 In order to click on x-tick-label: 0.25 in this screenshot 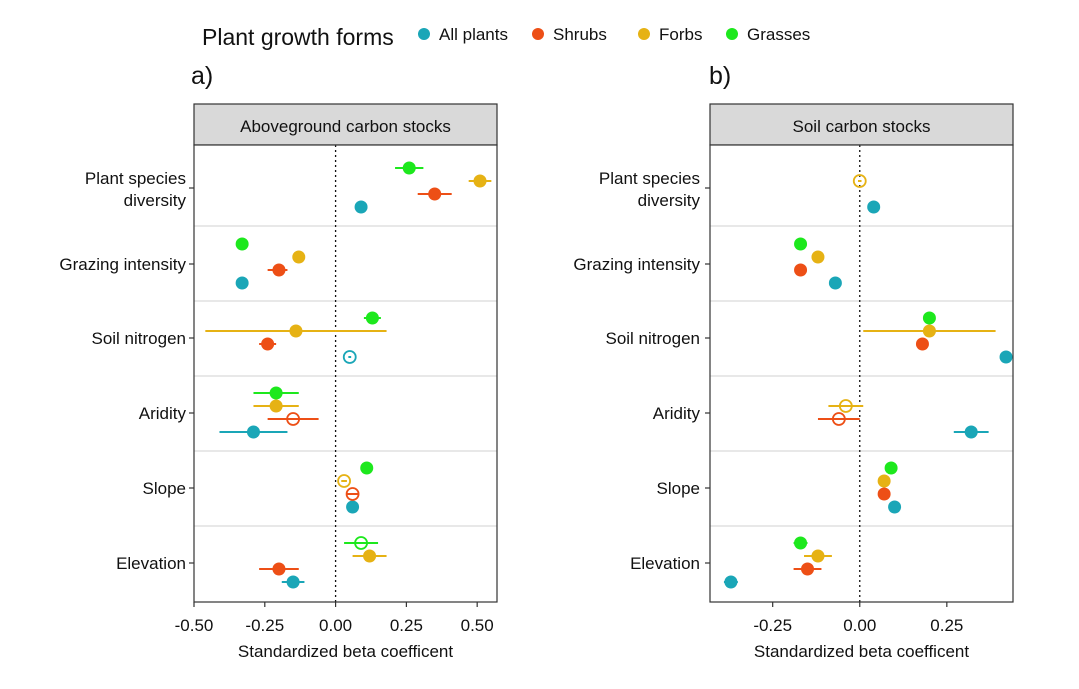, I will do `click(946, 625)`.